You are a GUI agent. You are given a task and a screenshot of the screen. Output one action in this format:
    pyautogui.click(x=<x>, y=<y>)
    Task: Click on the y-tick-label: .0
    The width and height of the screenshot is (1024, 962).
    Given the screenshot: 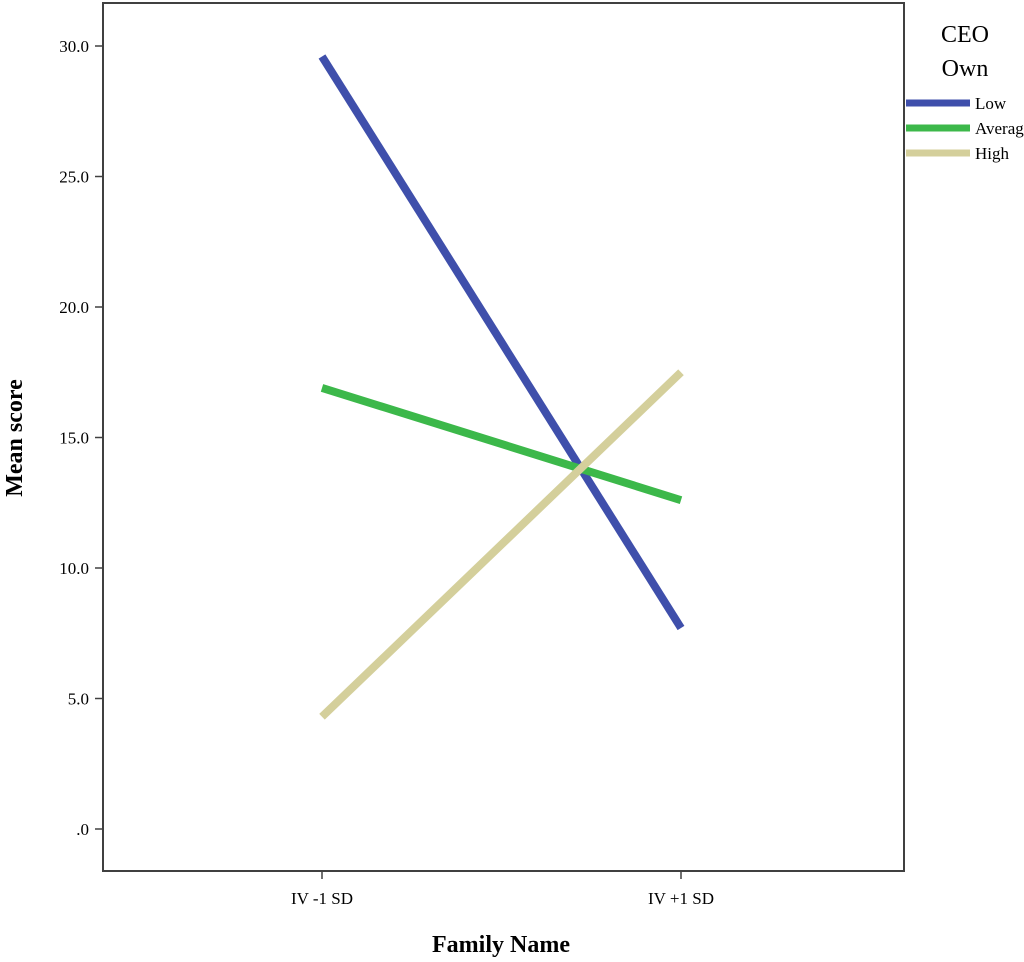 What is the action you would take?
    pyautogui.click(x=82, y=829)
    